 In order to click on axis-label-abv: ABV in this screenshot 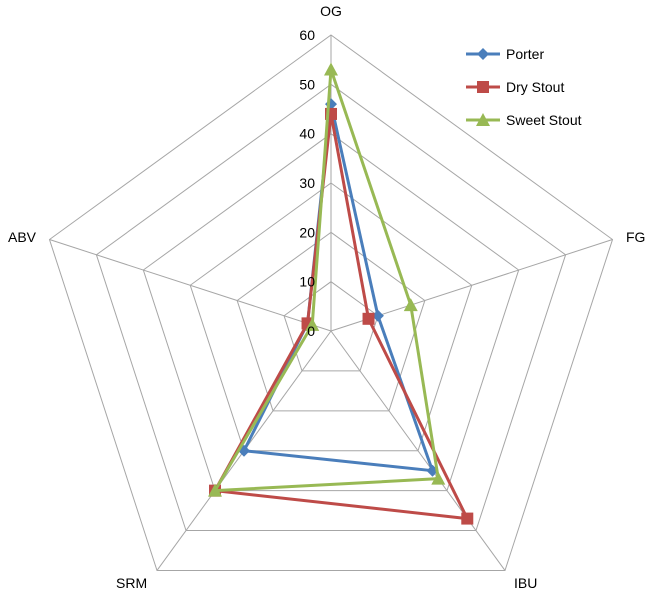, I will do `click(22, 237)`.